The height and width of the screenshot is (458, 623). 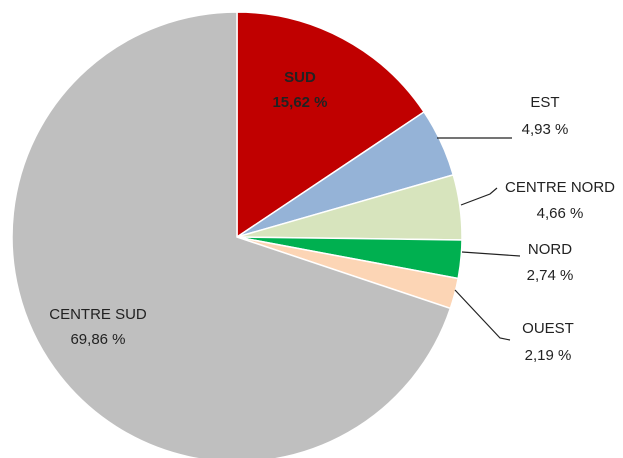 I want to click on slice-value-label: 69,86 %, so click(x=97, y=339).